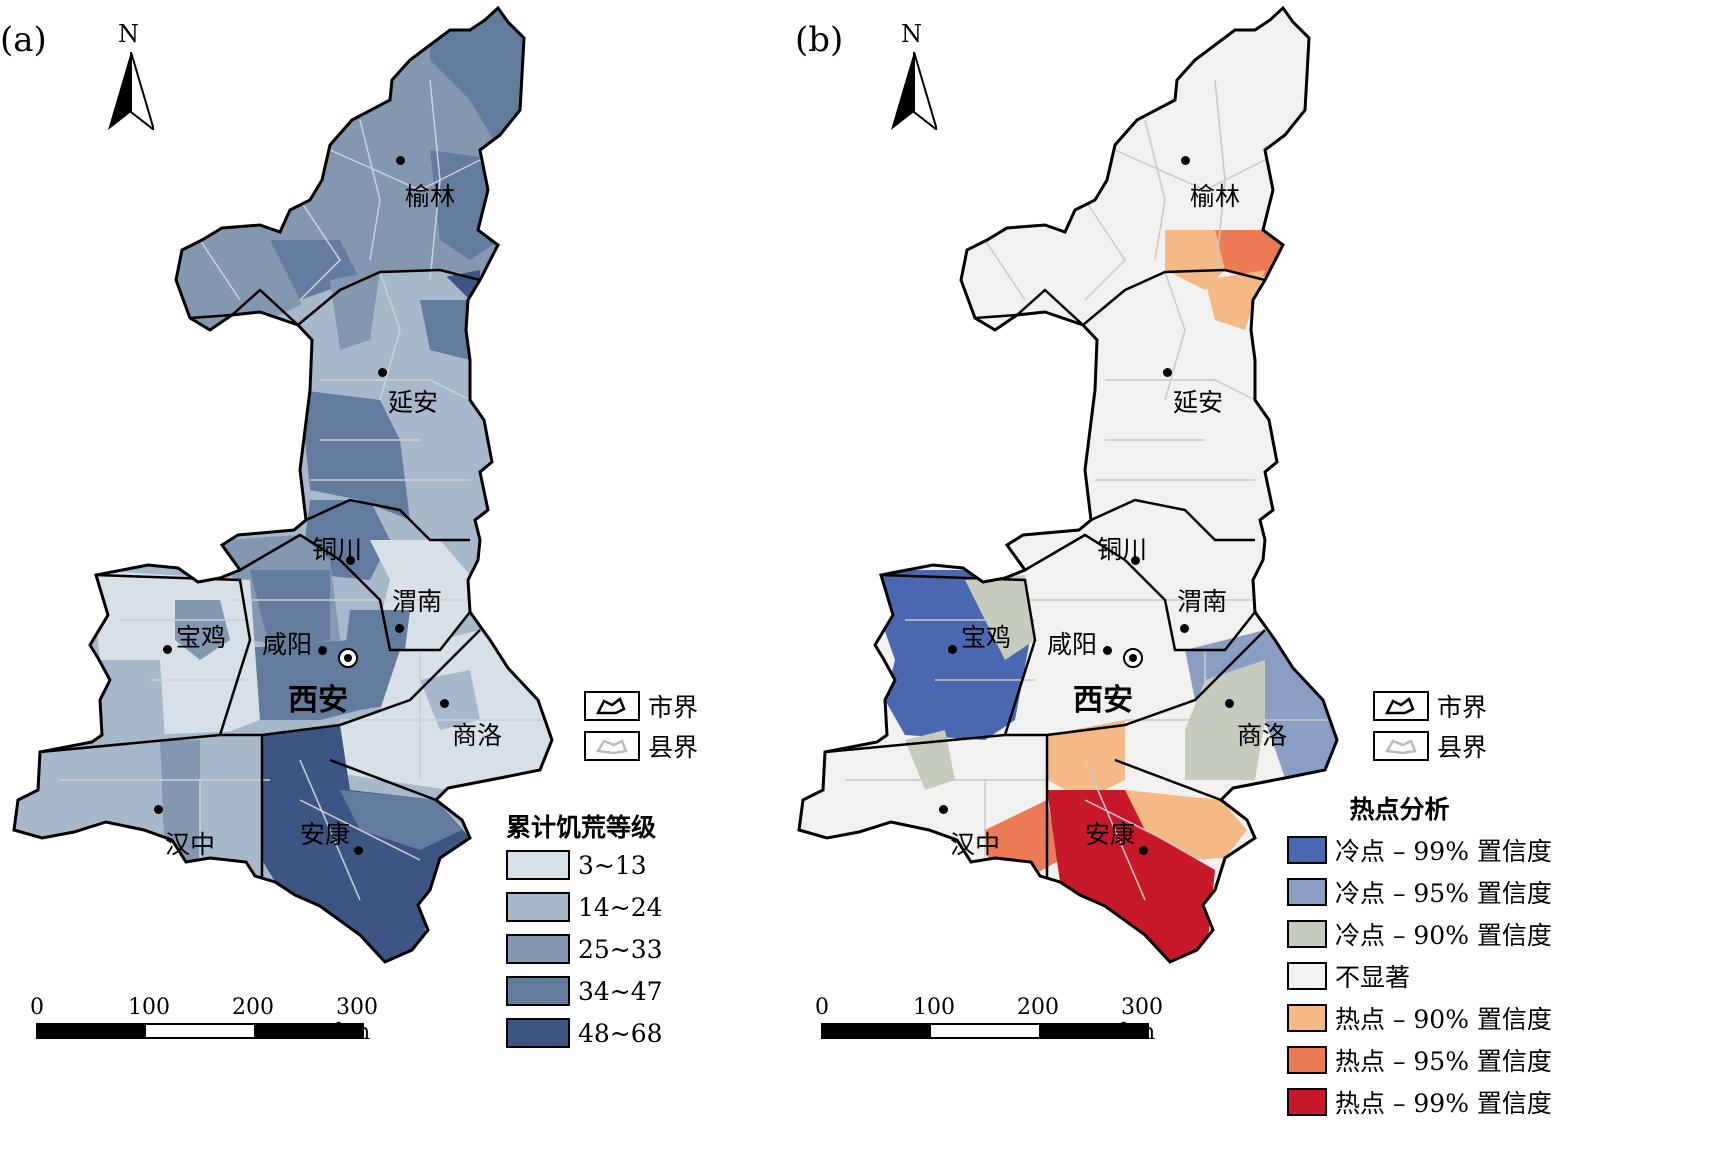 The width and height of the screenshot is (1709, 1155). Describe the element at coordinates (1443, 935) in the screenshot. I see `legend-label: 冷点 – 90% 置信度` at that location.